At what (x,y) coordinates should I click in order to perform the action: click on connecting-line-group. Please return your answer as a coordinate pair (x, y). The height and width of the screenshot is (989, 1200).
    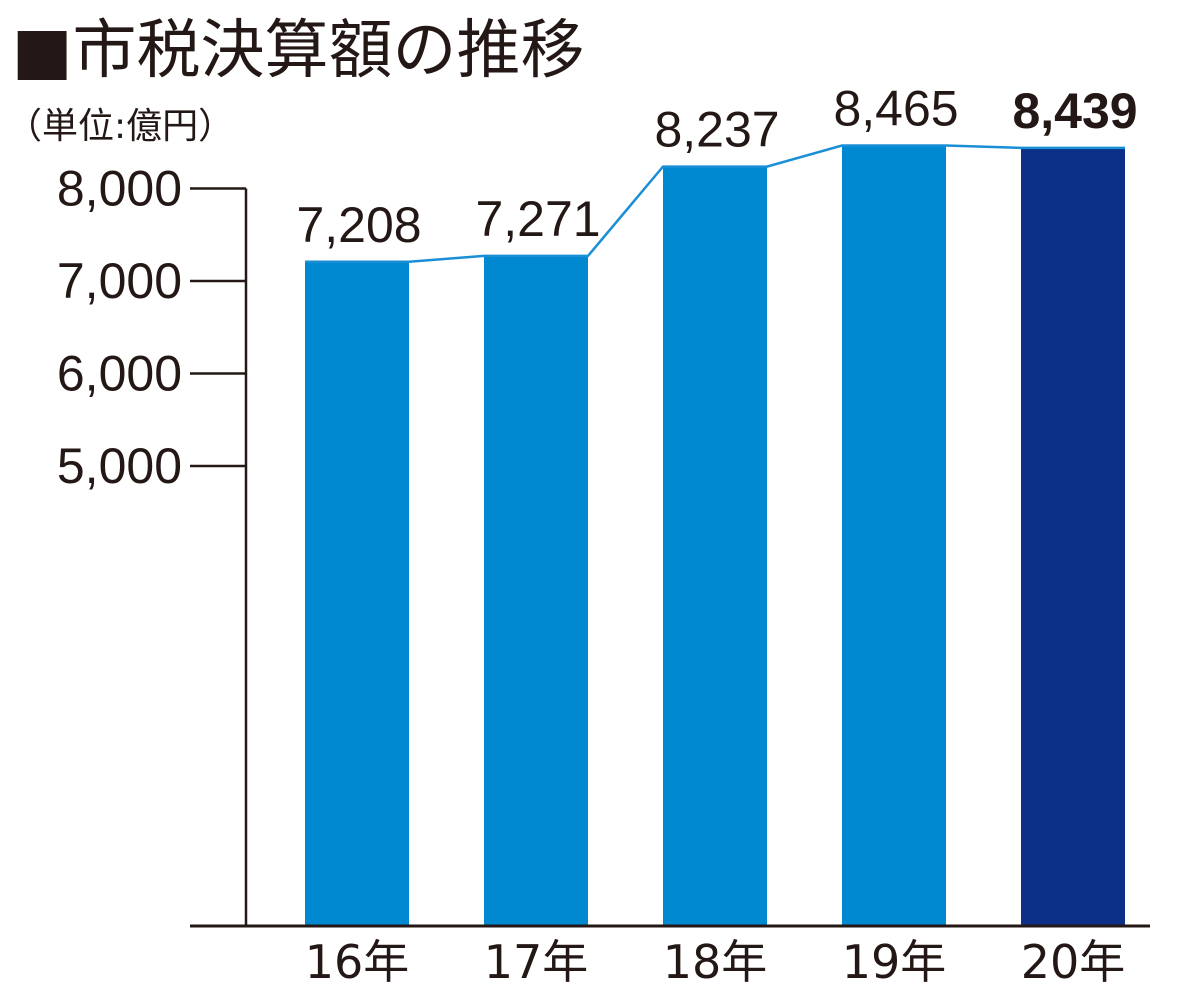
    Looking at the image, I should click on (715, 204).